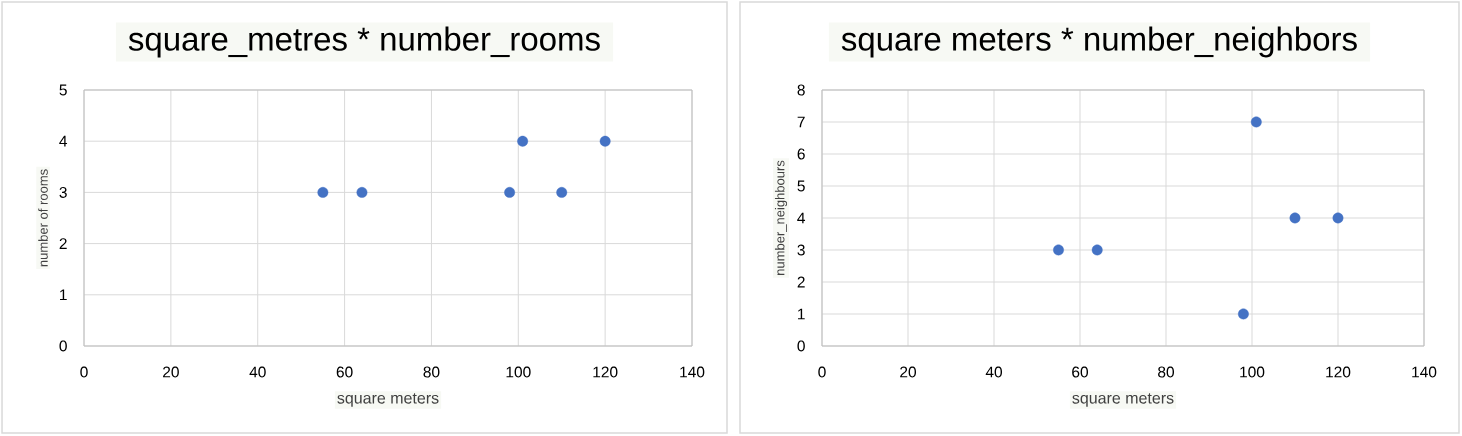 This screenshot has width=1462, height=436. I want to click on y-tick-label: 7, so click(801, 122).